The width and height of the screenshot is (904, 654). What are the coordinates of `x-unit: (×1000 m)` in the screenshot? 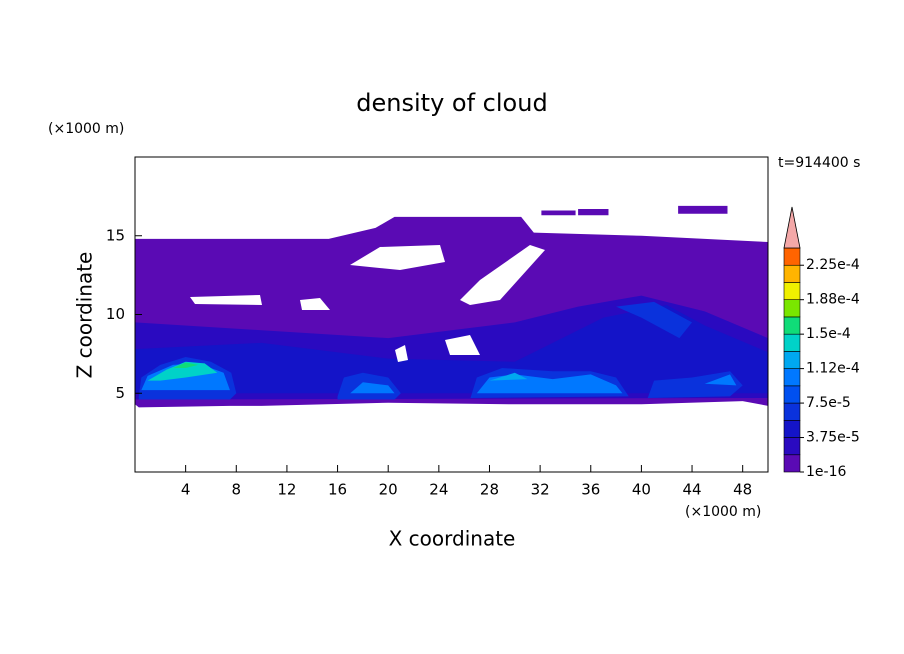 It's located at (723, 512).